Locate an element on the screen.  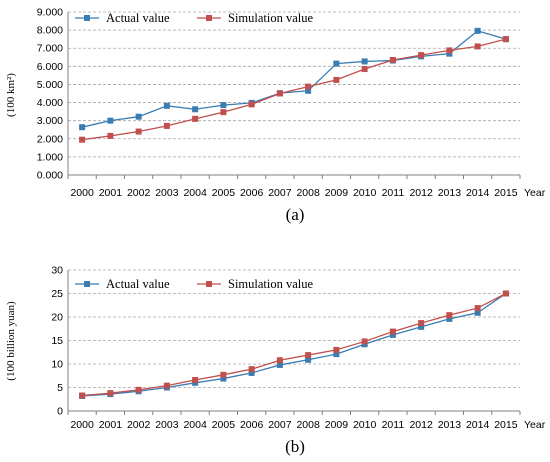
chart-b-xlabel: Year is located at coordinates (535, 425).